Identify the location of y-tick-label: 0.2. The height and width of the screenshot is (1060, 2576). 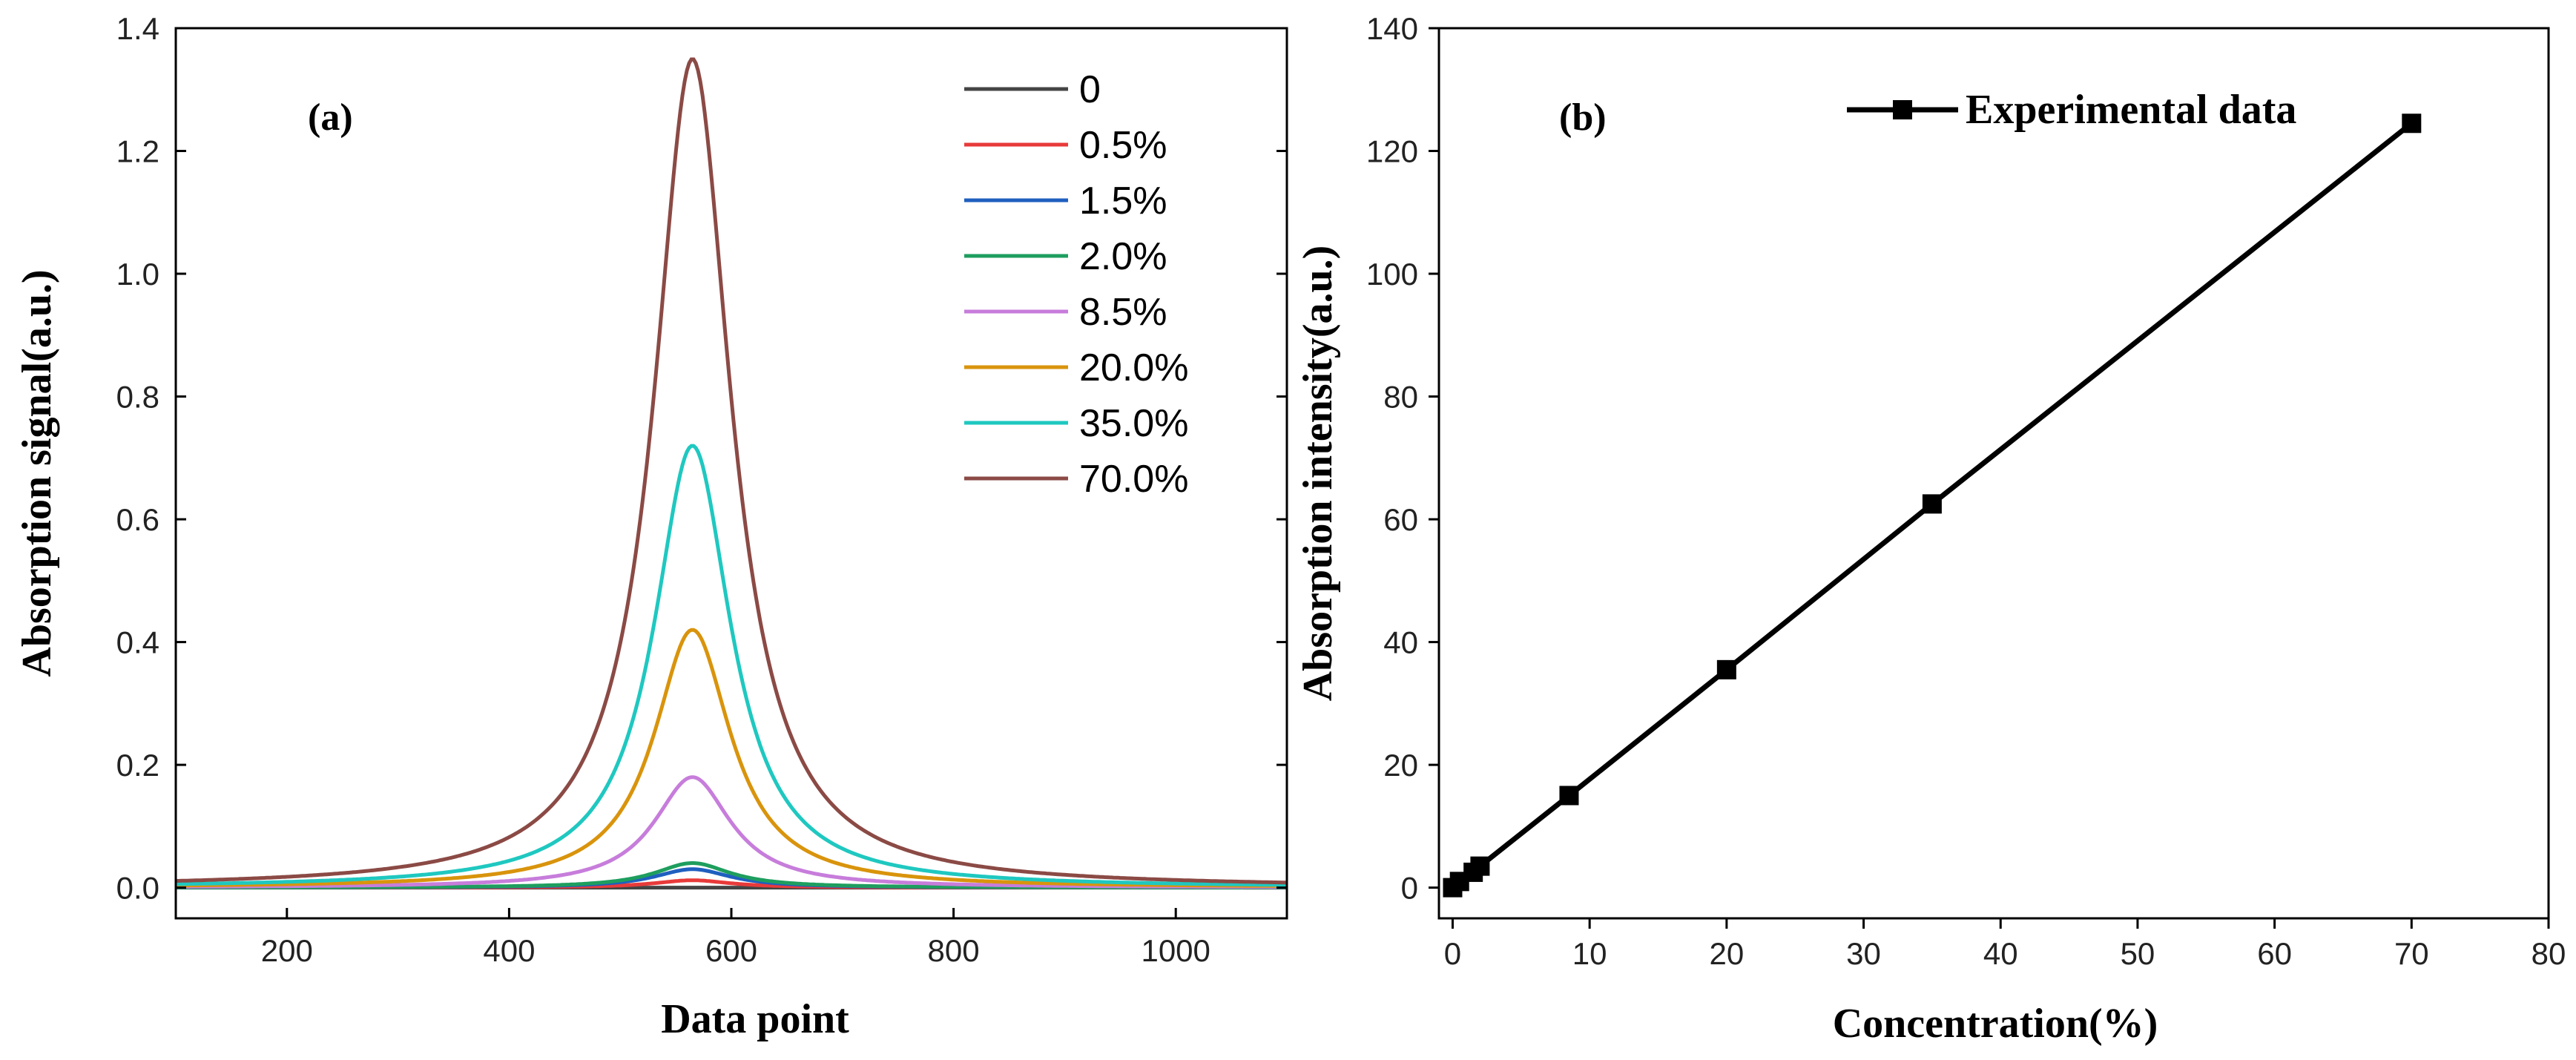
(138, 765).